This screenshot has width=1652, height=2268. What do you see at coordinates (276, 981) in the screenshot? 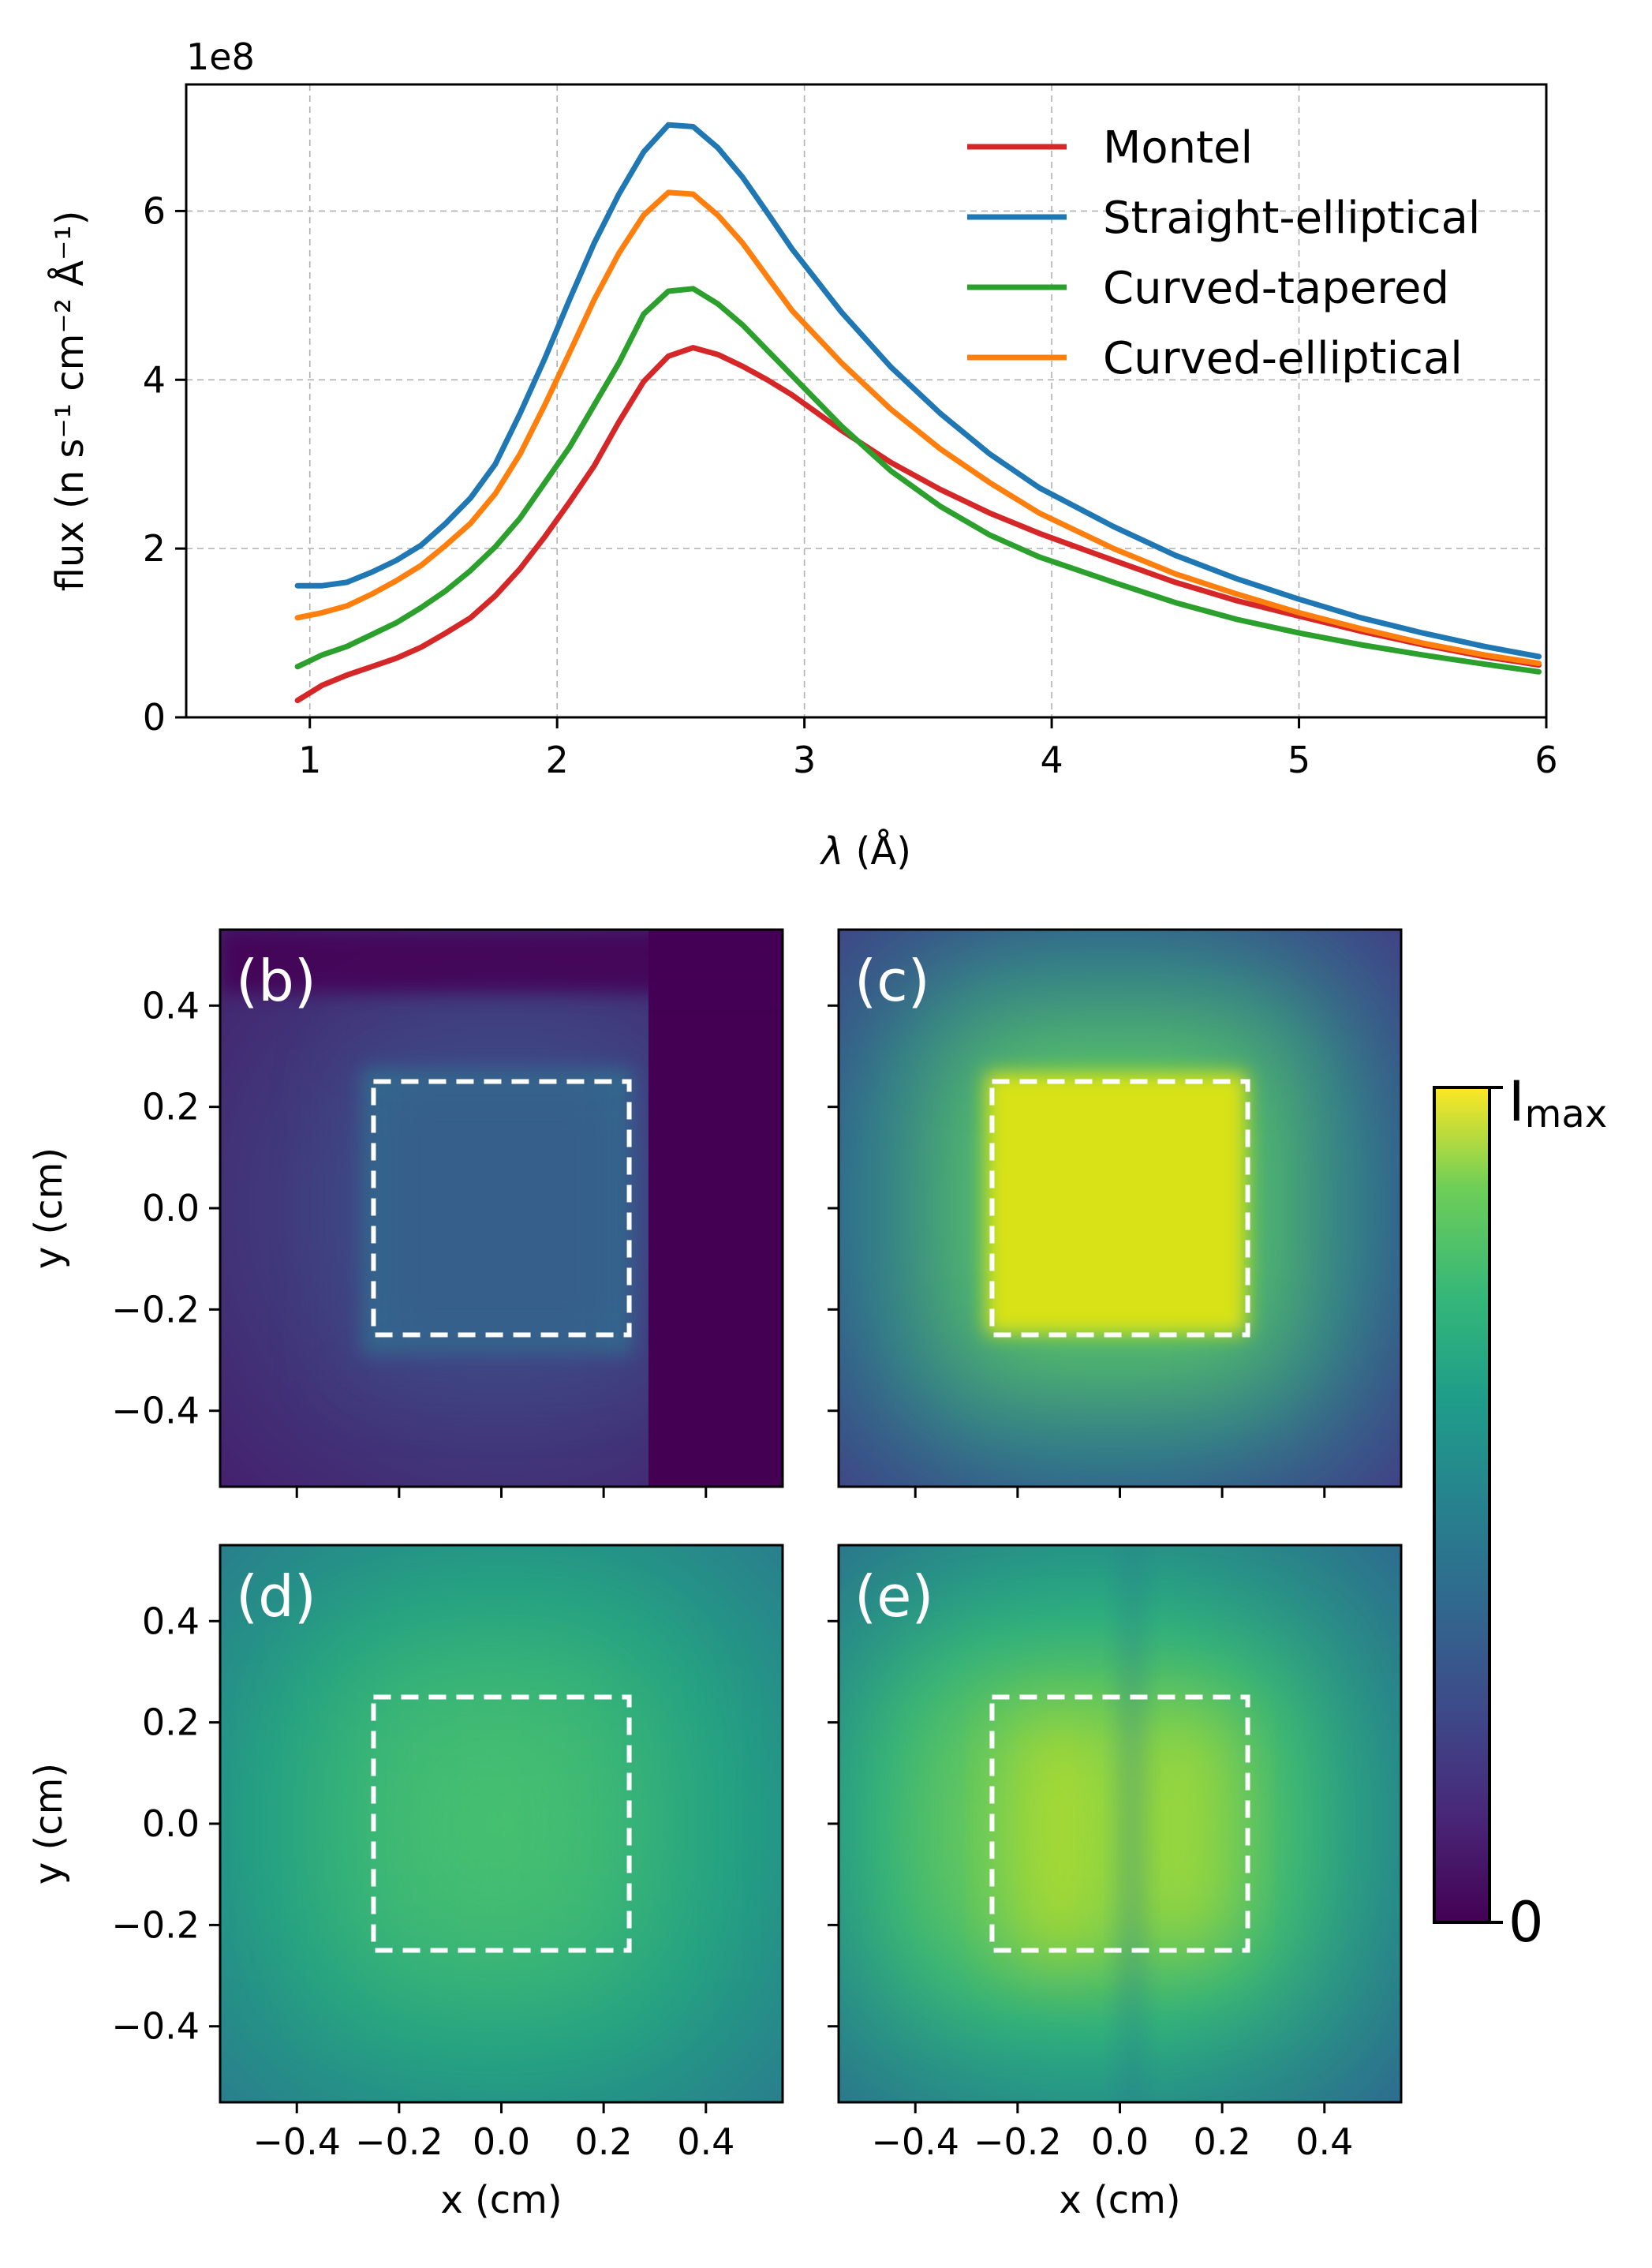
I see `panel-label: (b)` at bounding box center [276, 981].